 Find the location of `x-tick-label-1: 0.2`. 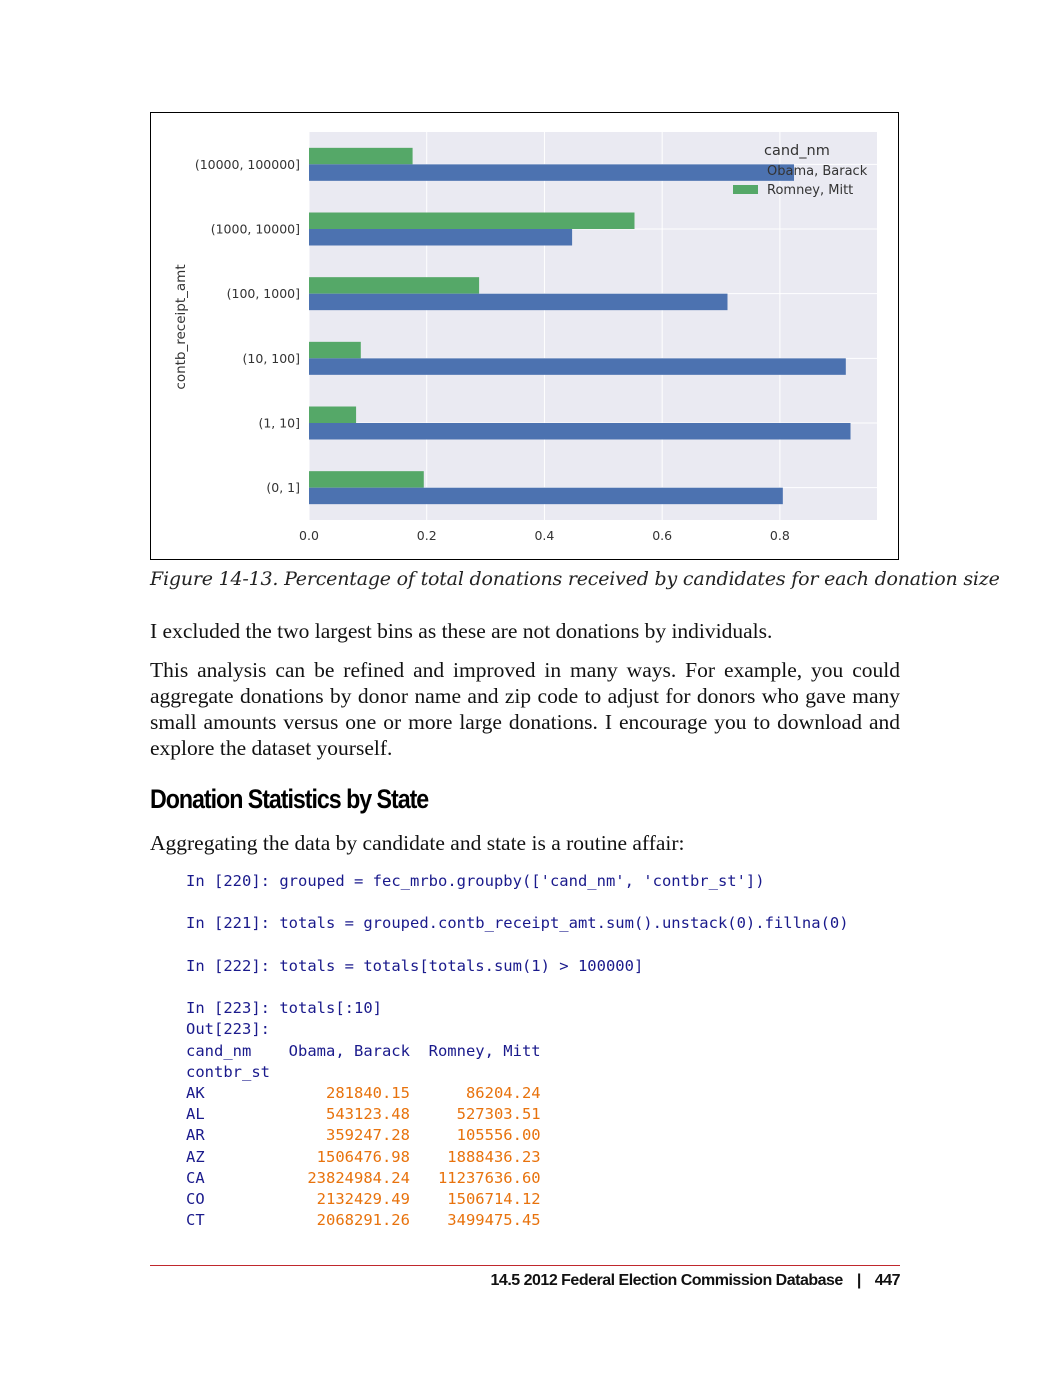

x-tick-label-1: 0.2 is located at coordinates (427, 535).